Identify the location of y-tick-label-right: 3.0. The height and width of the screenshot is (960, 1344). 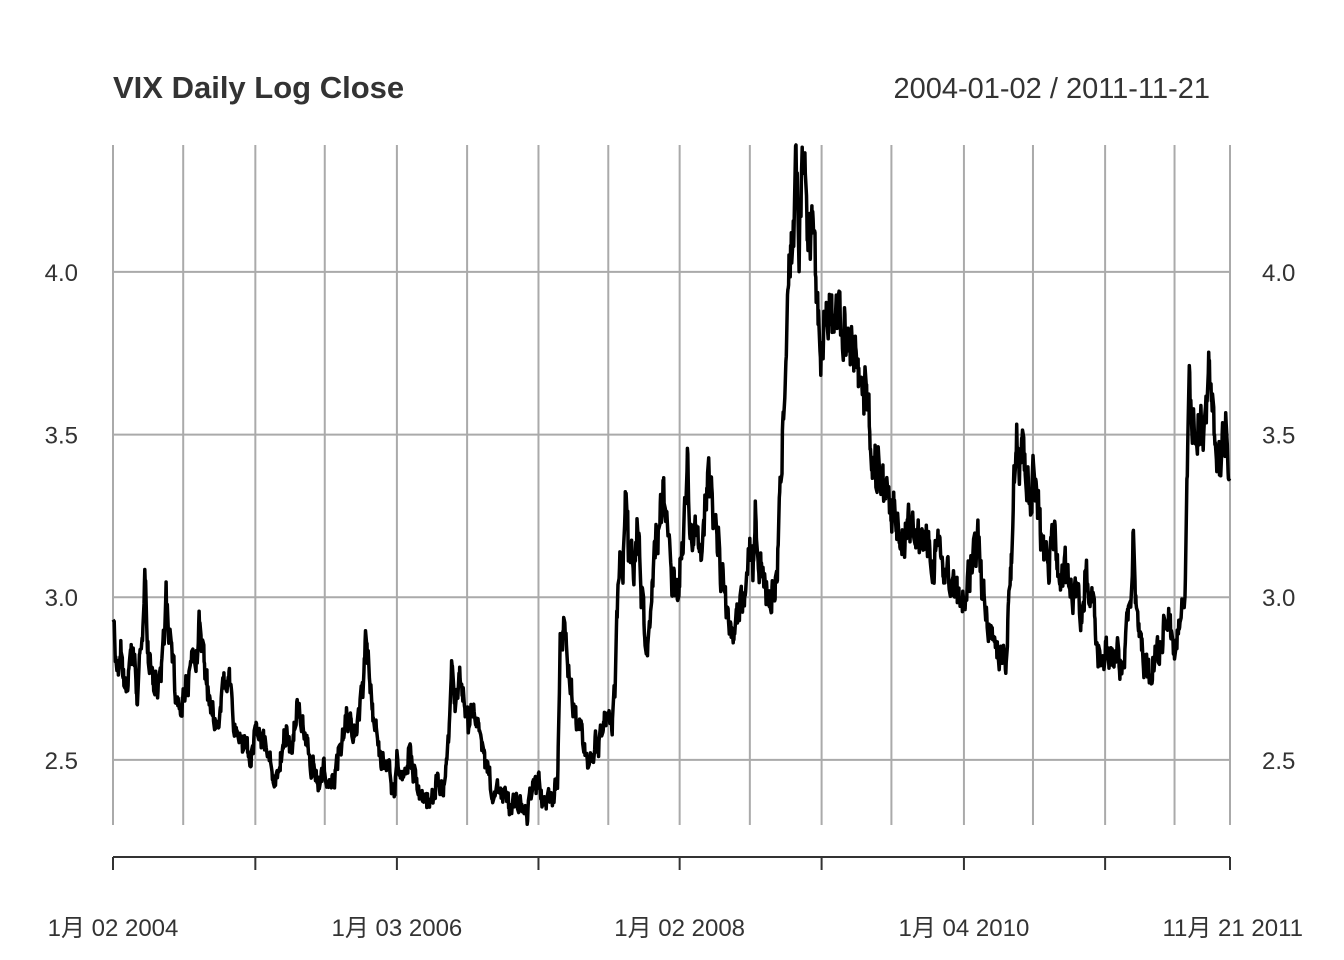
(1278, 598).